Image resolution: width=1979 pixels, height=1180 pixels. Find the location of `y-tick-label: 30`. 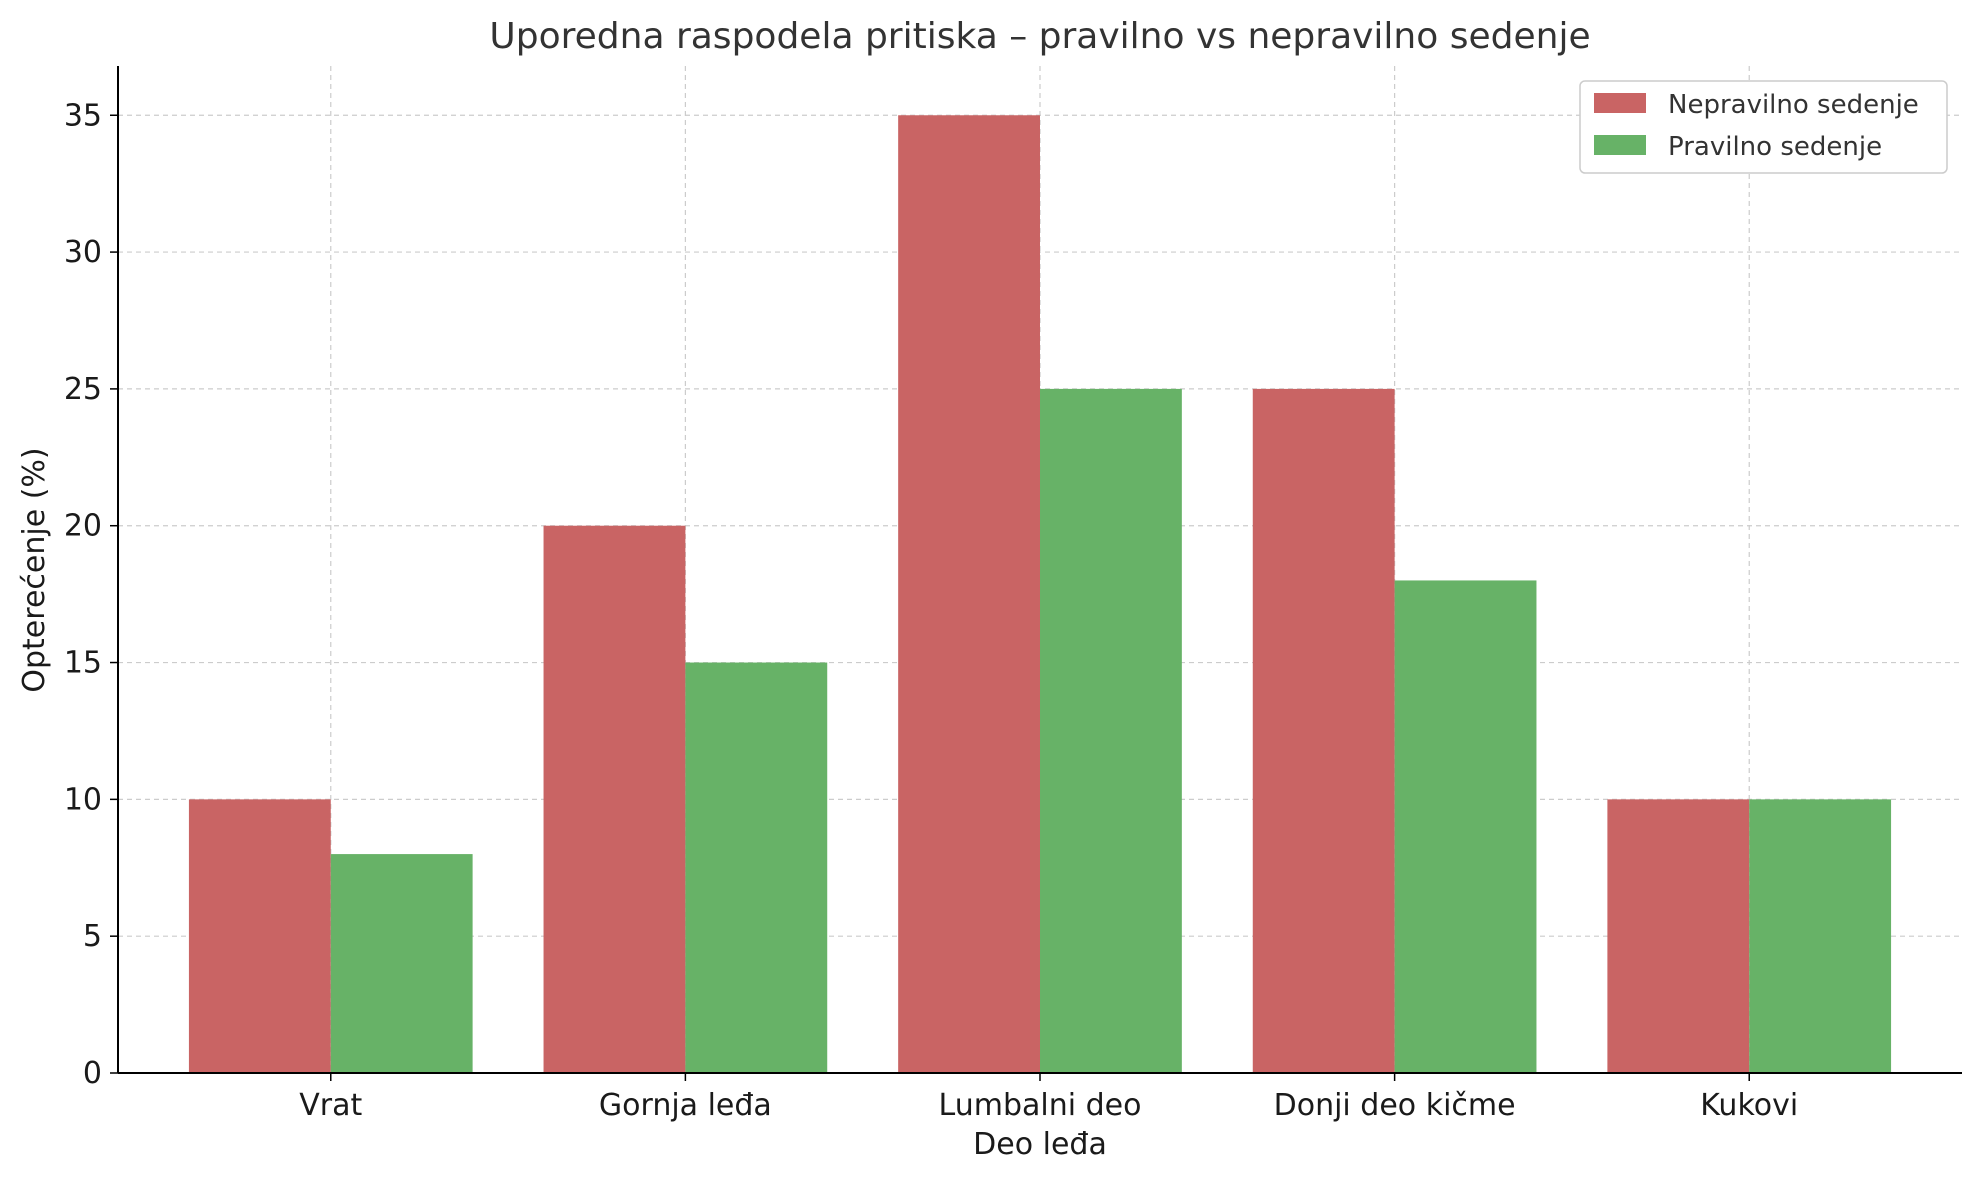

y-tick-label: 30 is located at coordinates (83, 252).